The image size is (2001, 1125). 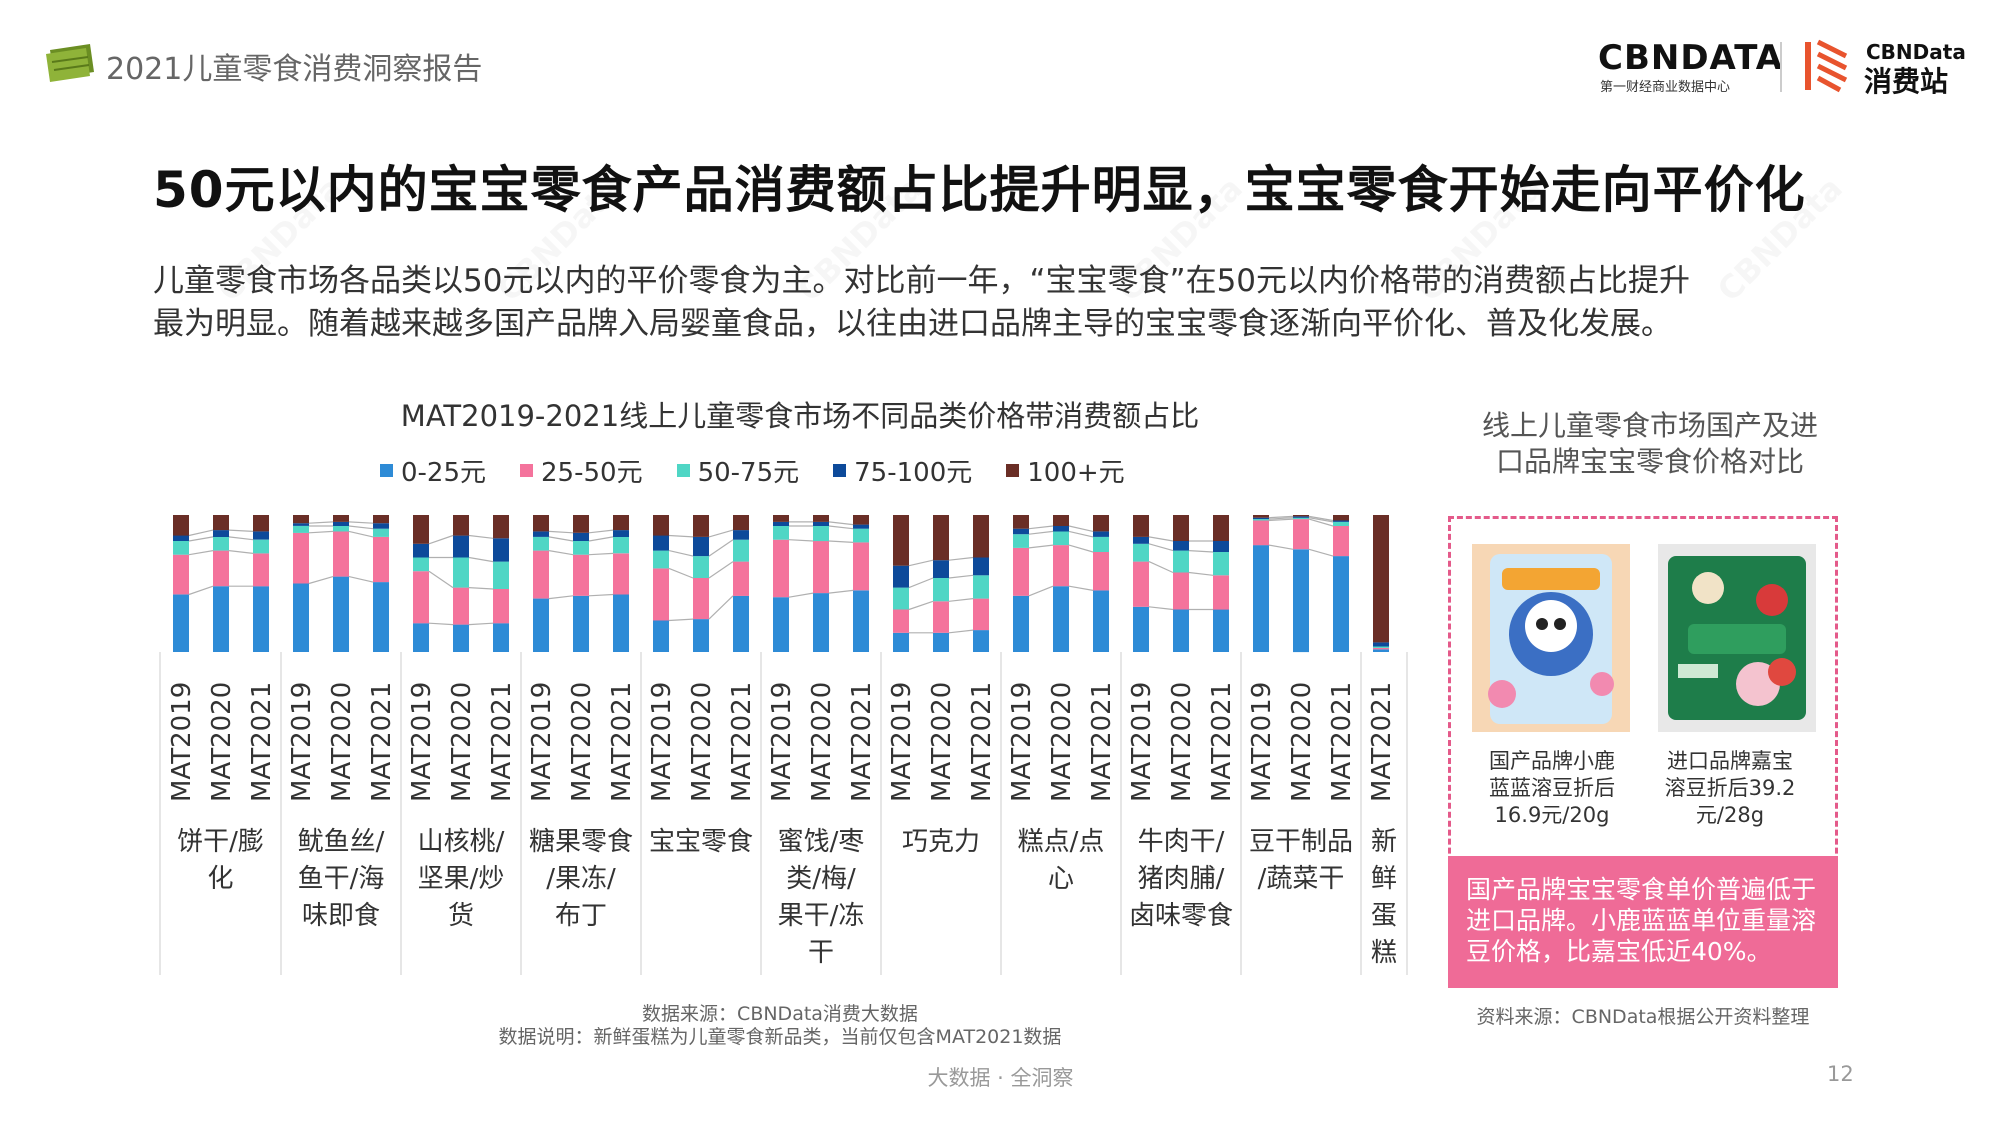 I want to click on legend-label: 25-50元, so click(x=592, y=473).